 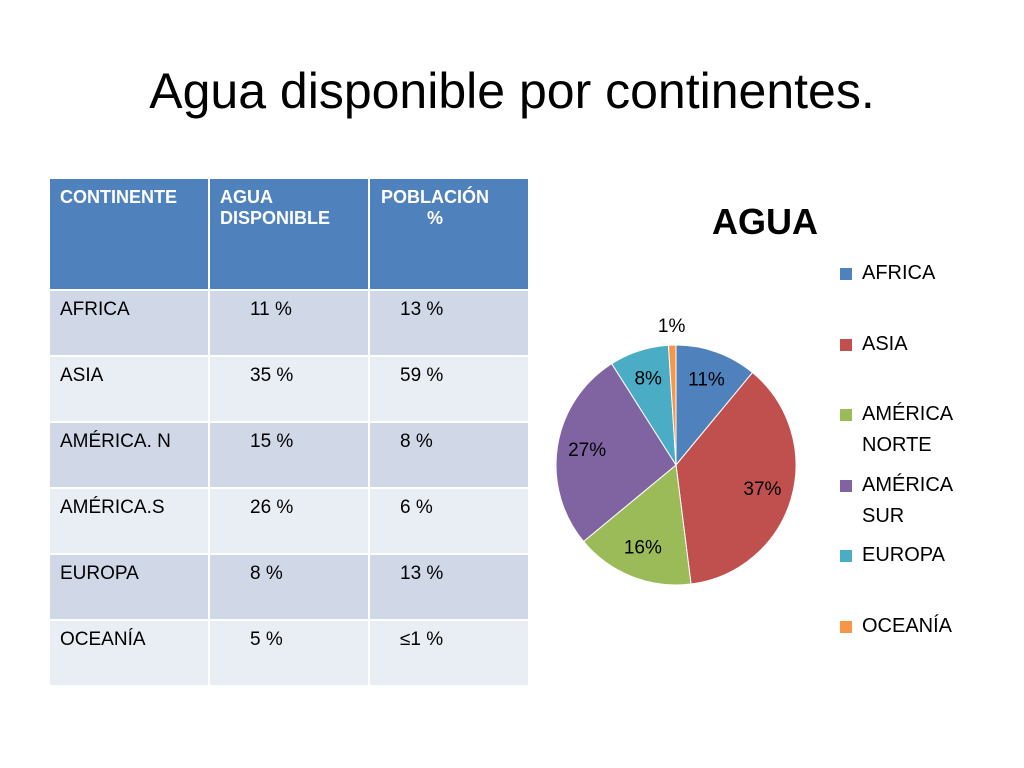 I want to click on legend-label: AFRICA, so click(x=899, y=273).